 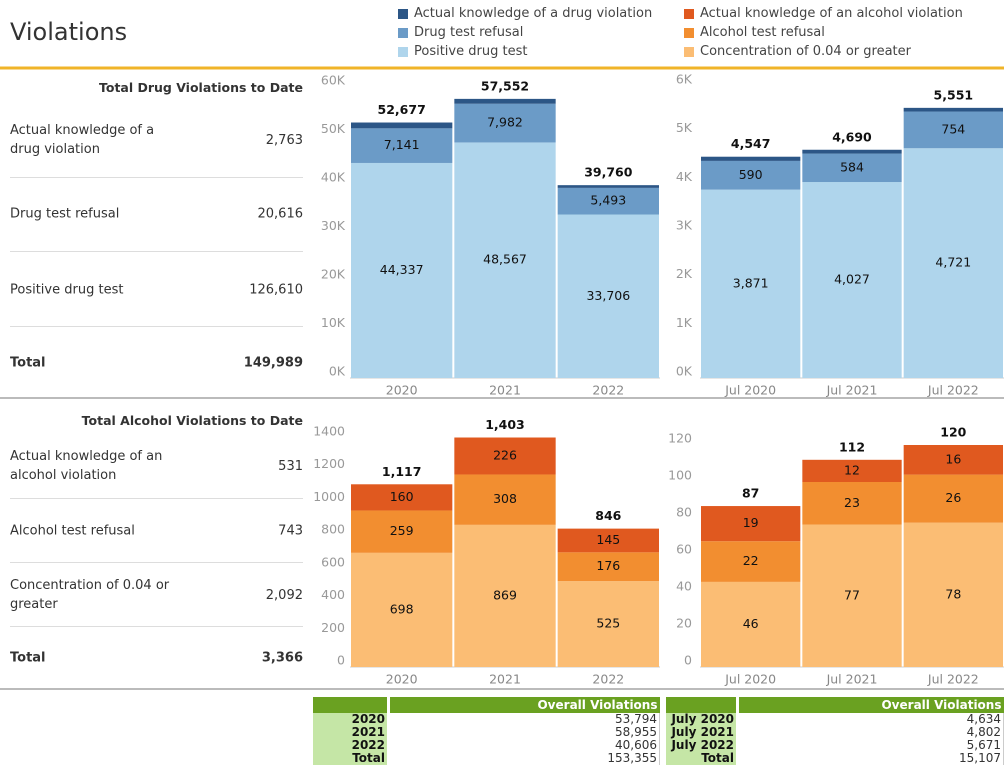 What do you see at coordinates (702, 758) in the screenshot?
I see `table-cell: Total` at bounding box center [702, 758].